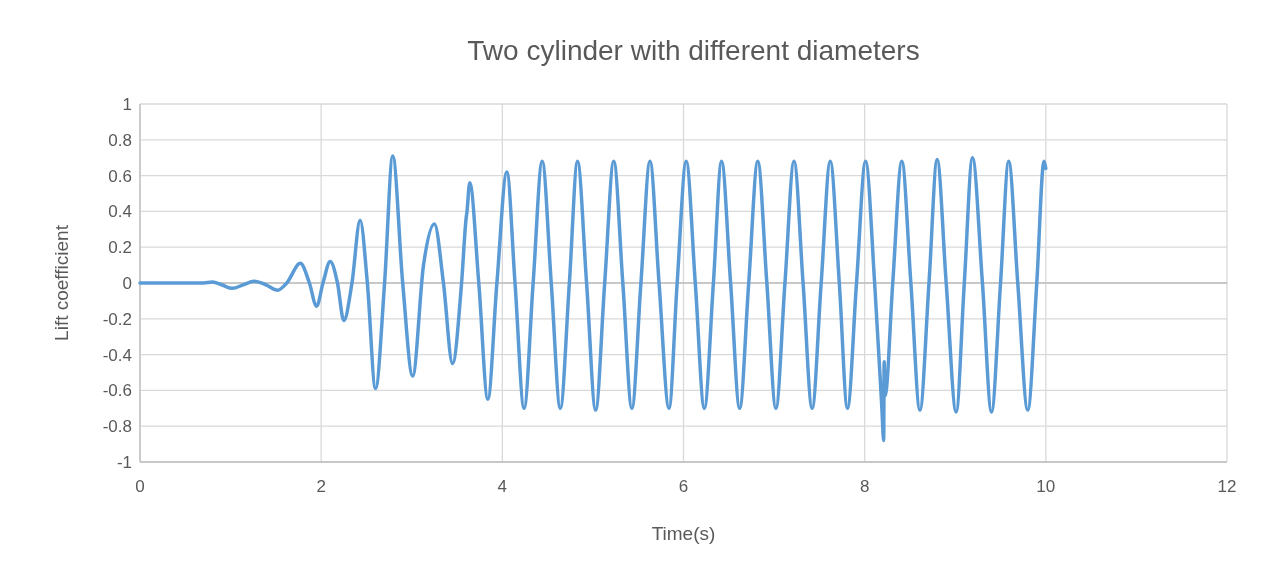 Image resolution: width=1268 pixels, height=578 pixels. I want to click on y-axis-title: Lift coefficient, so click(61, 282).